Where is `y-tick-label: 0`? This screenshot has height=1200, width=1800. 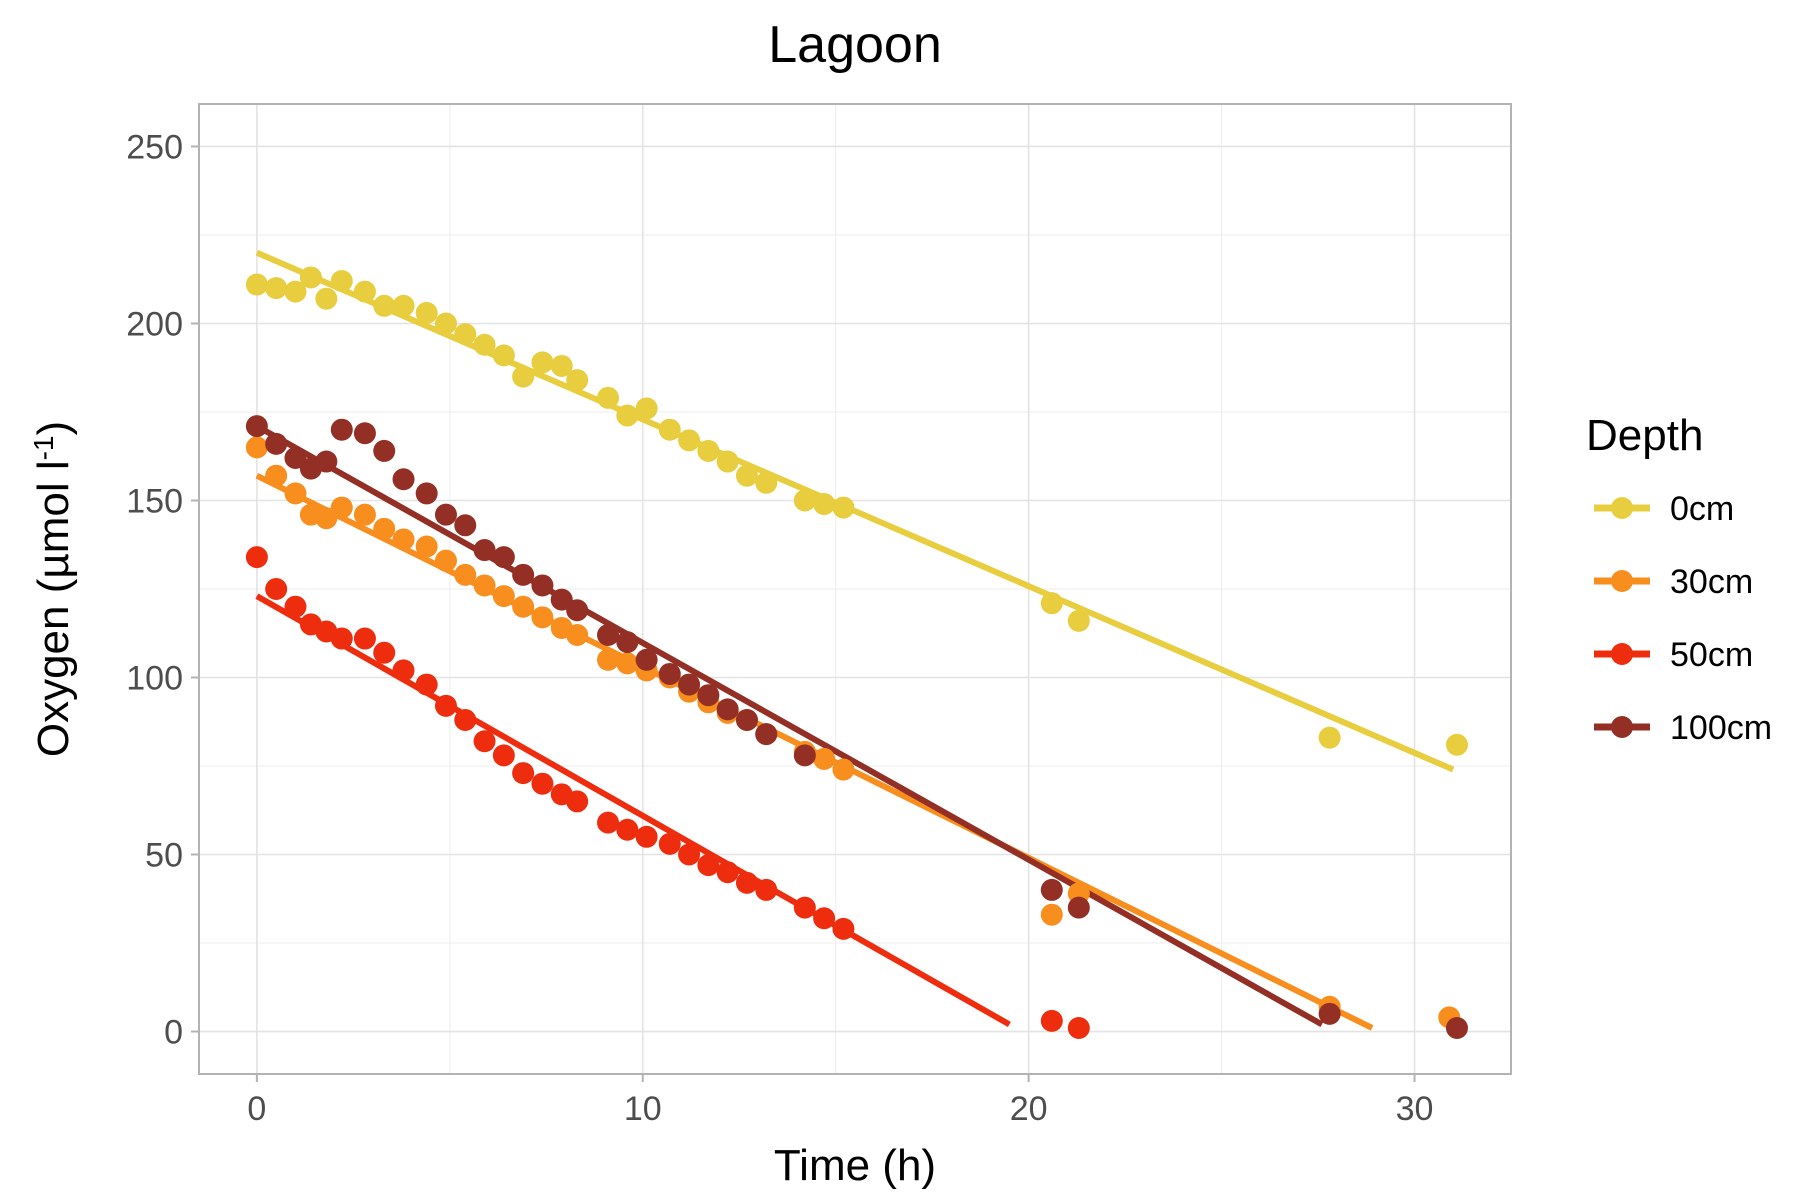
y-tick-label: 0 is located at coordinates (173, 1033).